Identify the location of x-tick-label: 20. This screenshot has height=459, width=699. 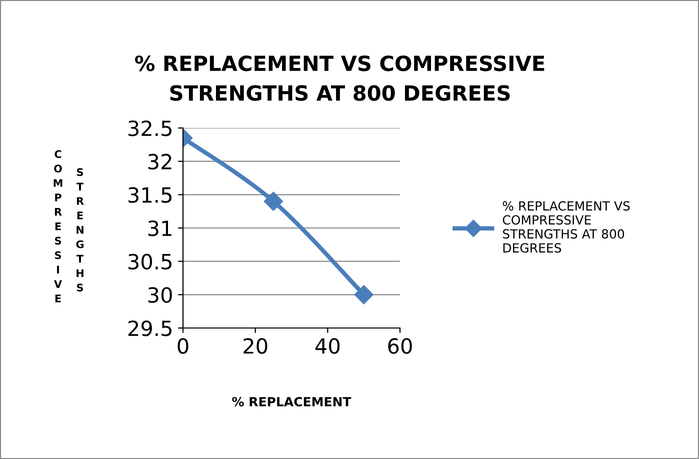
(256, 346).